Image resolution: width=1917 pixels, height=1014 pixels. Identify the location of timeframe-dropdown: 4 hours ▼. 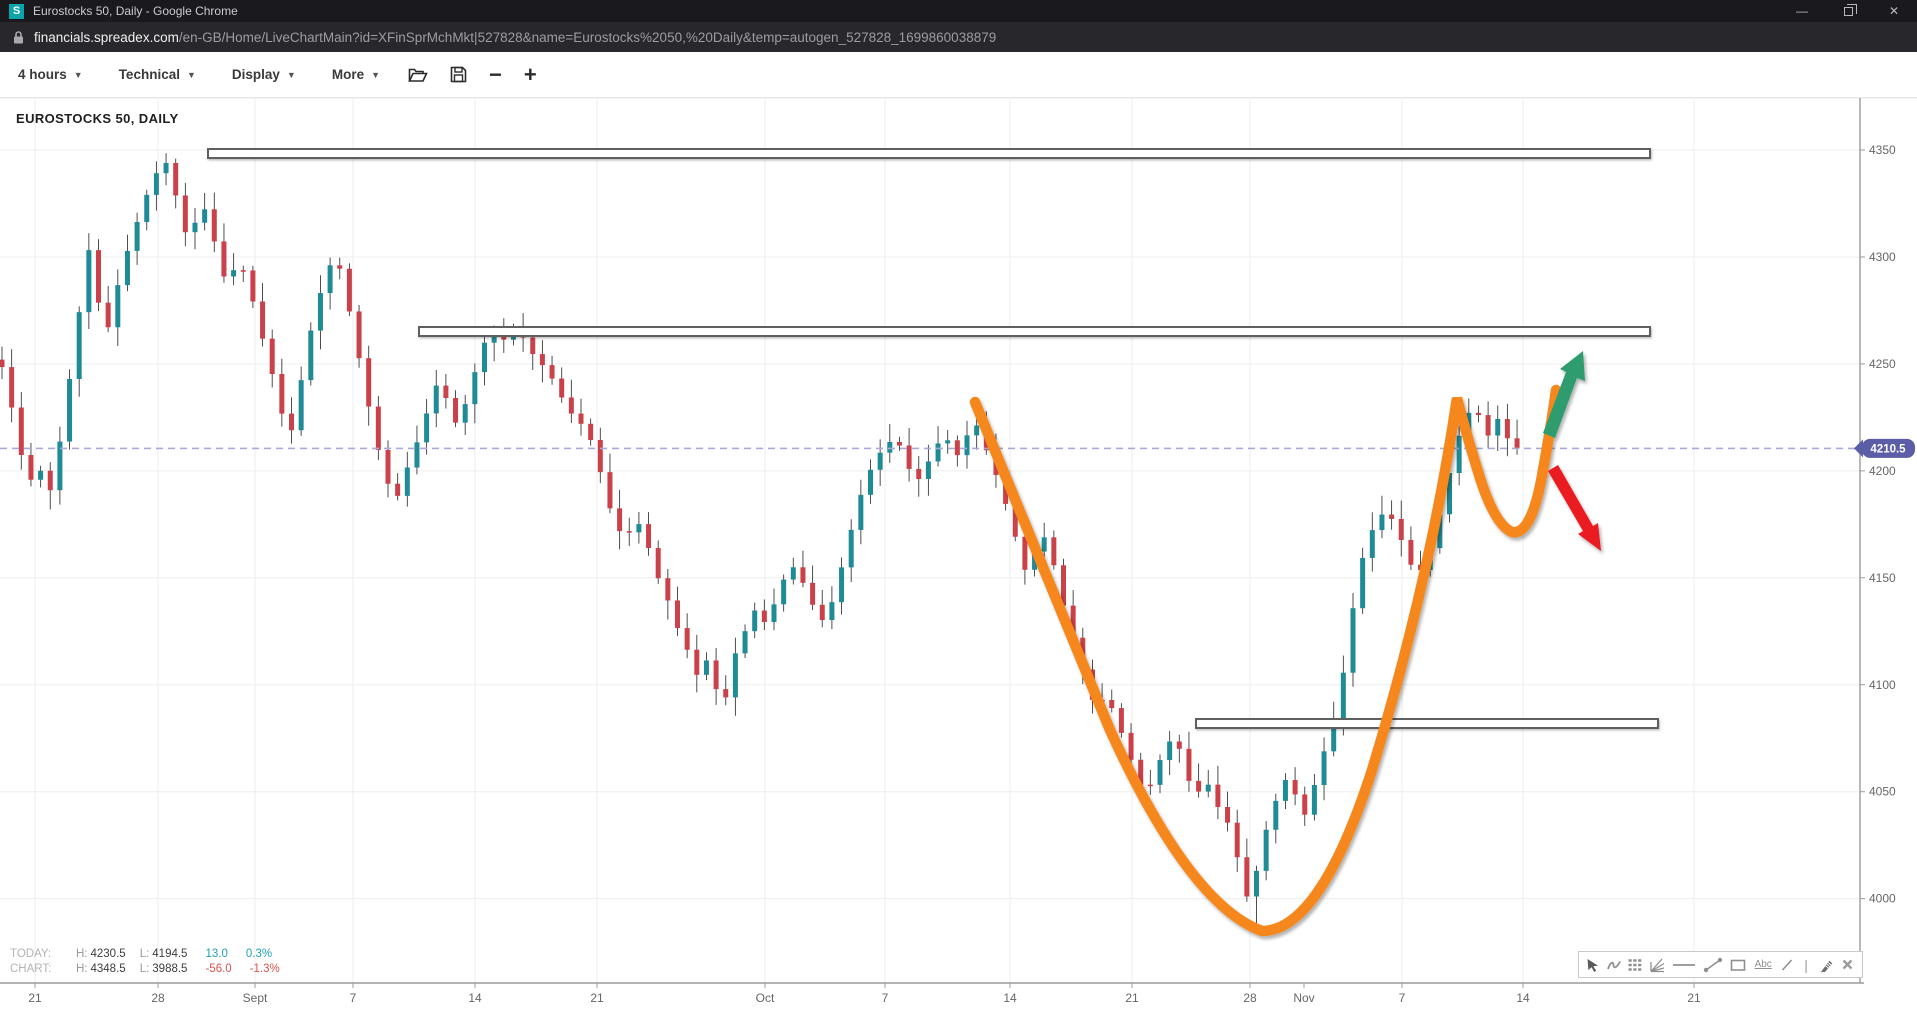
(50, 74).